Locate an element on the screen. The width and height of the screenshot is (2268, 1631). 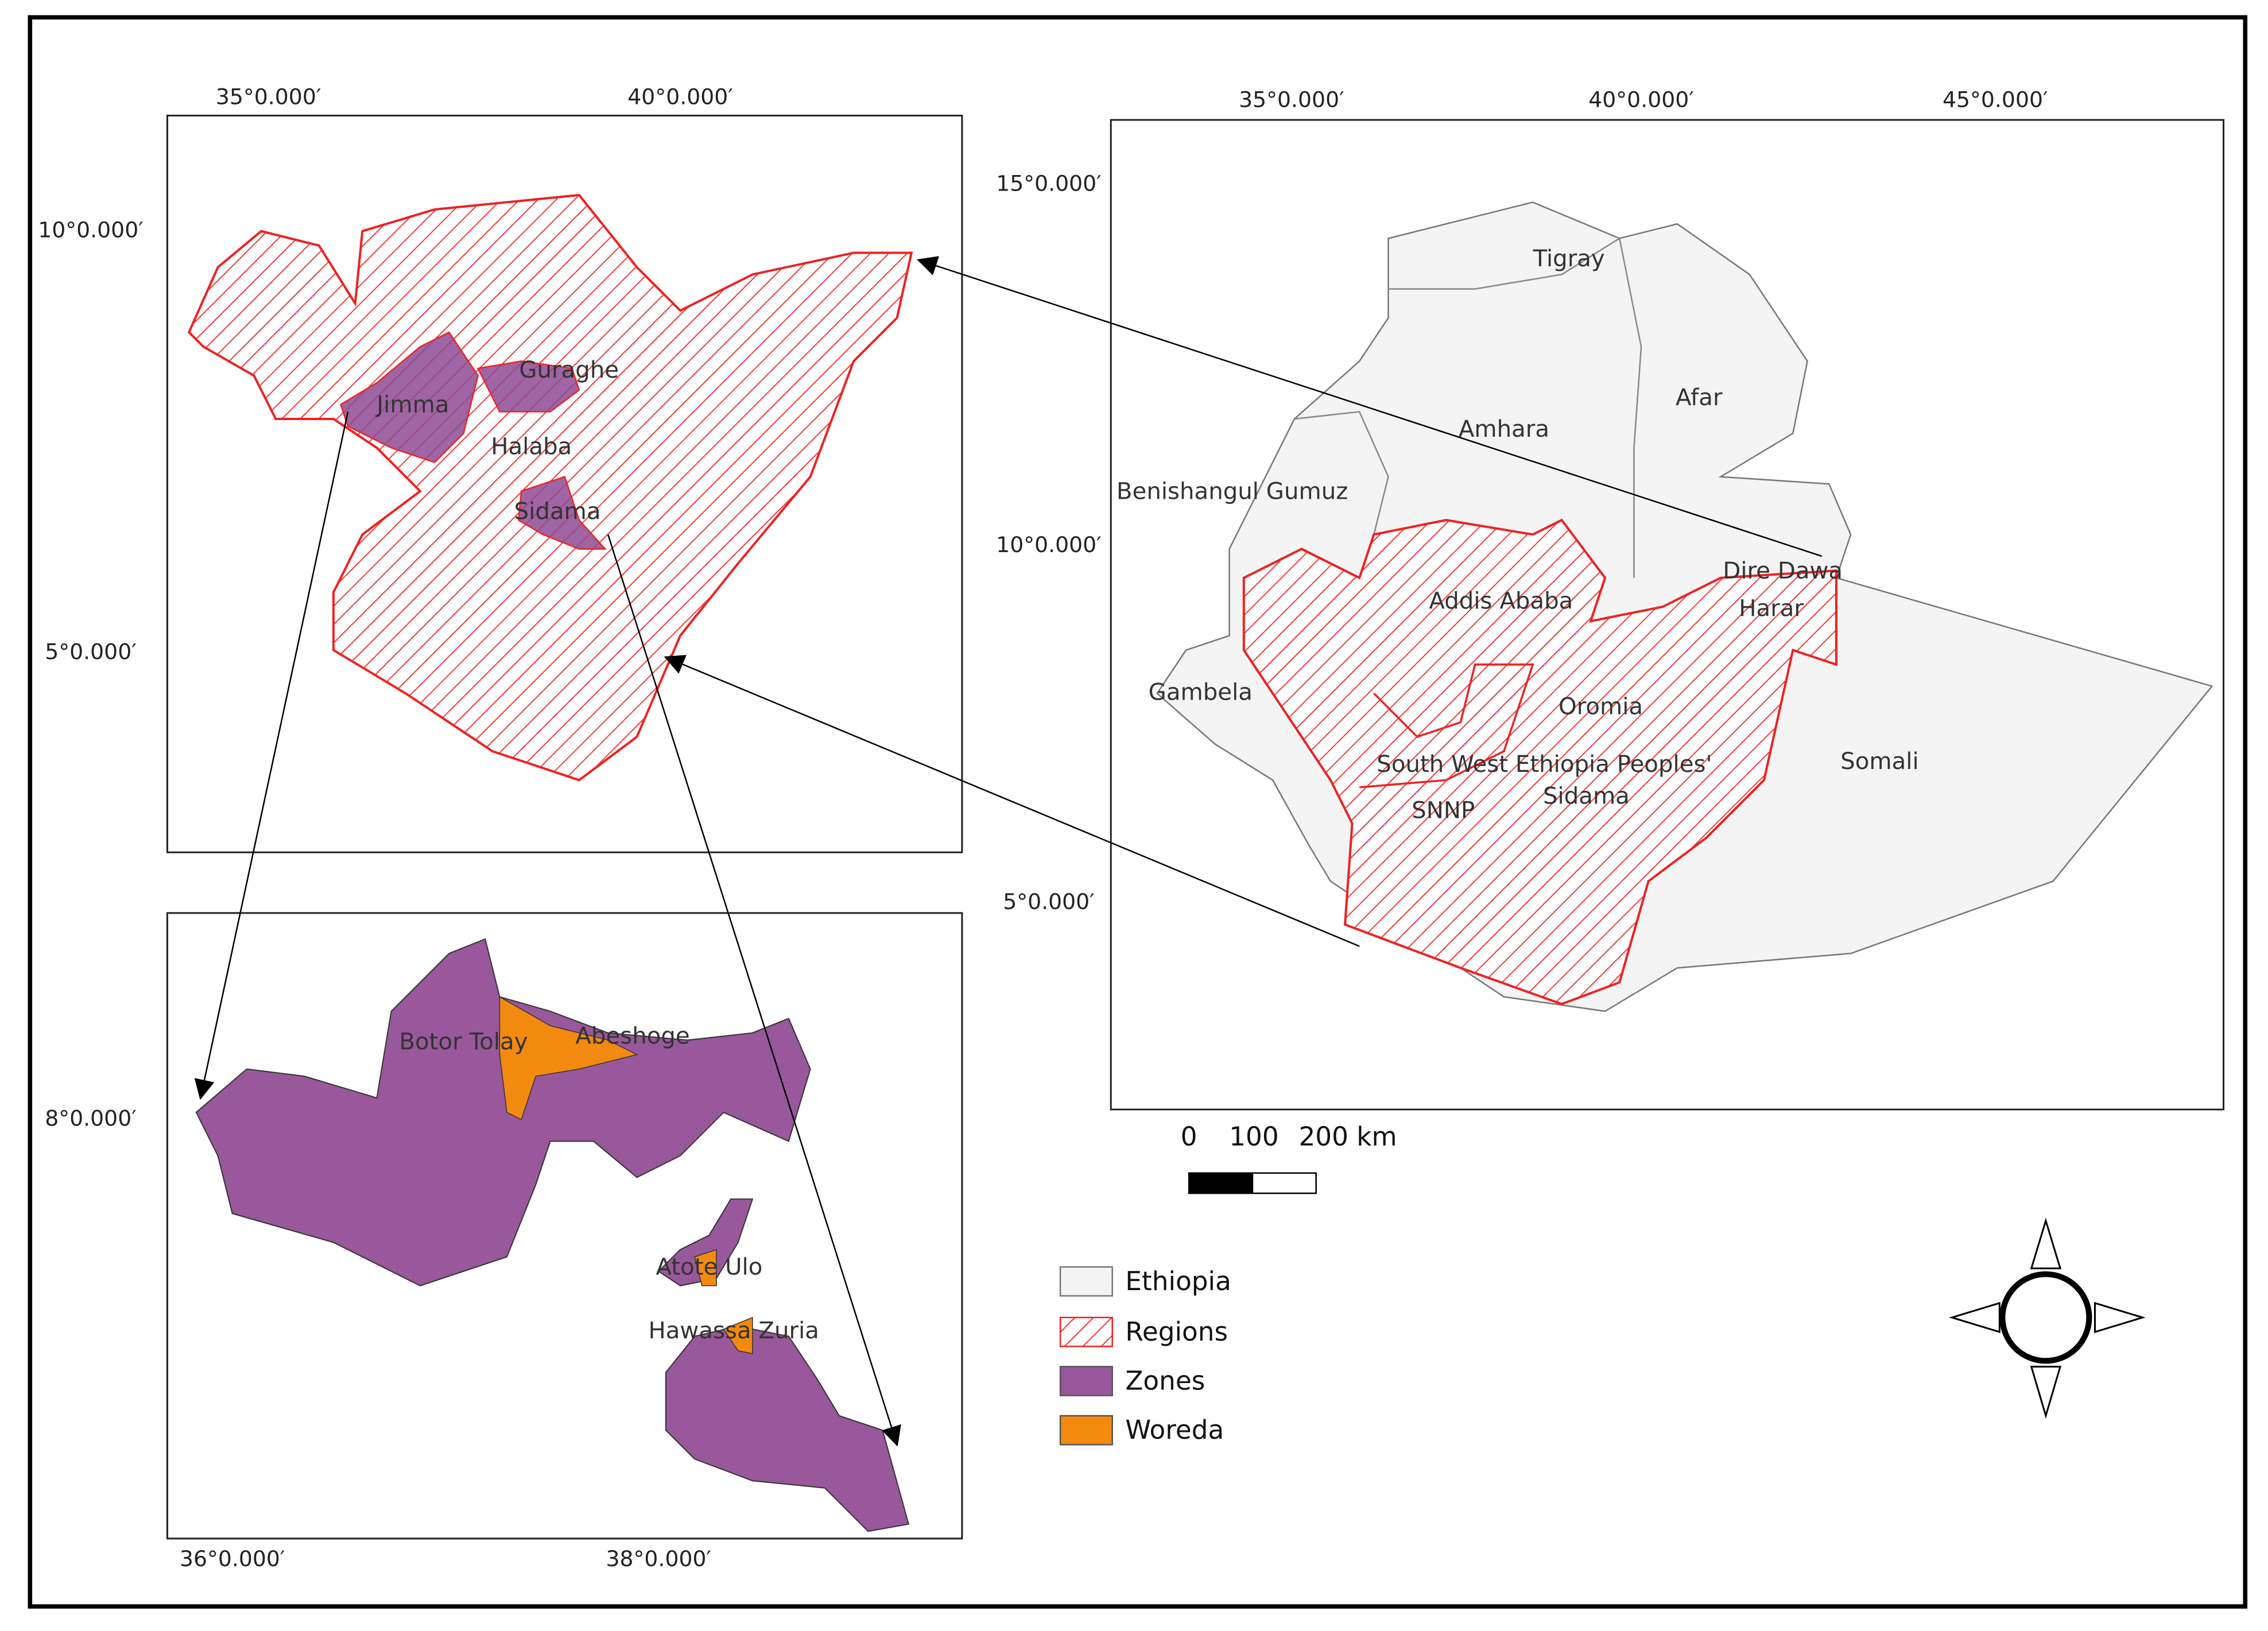
place-label: Oromia is located at coordinates (1600, 706).